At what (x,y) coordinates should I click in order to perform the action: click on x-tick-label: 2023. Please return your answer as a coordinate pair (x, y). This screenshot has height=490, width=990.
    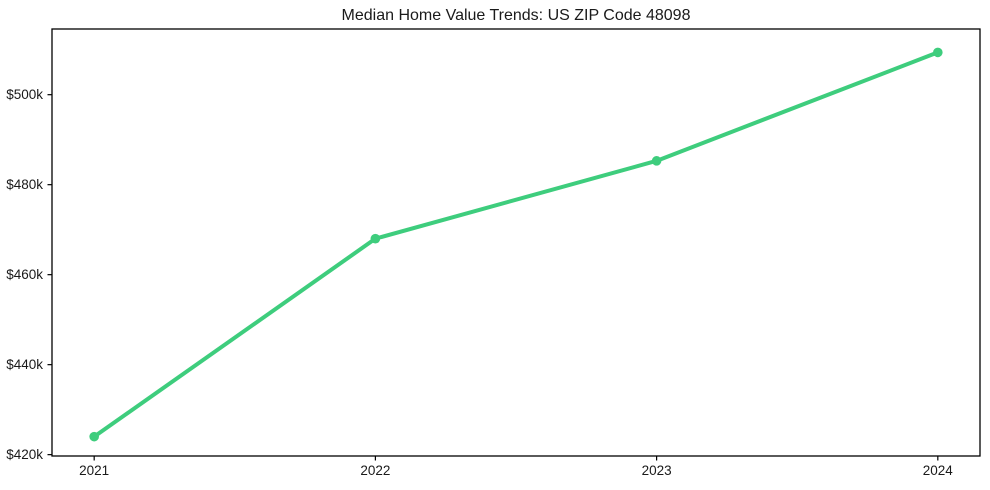
    Looking at the image, I should click on (657, 470).